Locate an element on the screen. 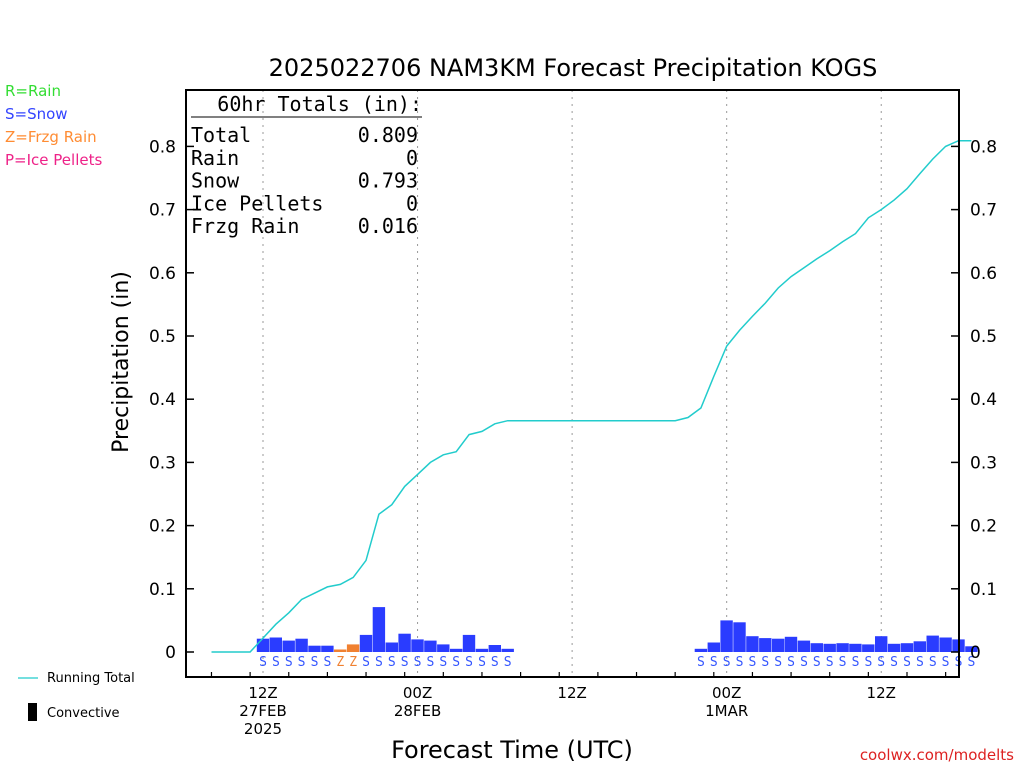 The image size is (1024, 768). y-tick-label-right: 0.8 is located at coordinates (983, 147).